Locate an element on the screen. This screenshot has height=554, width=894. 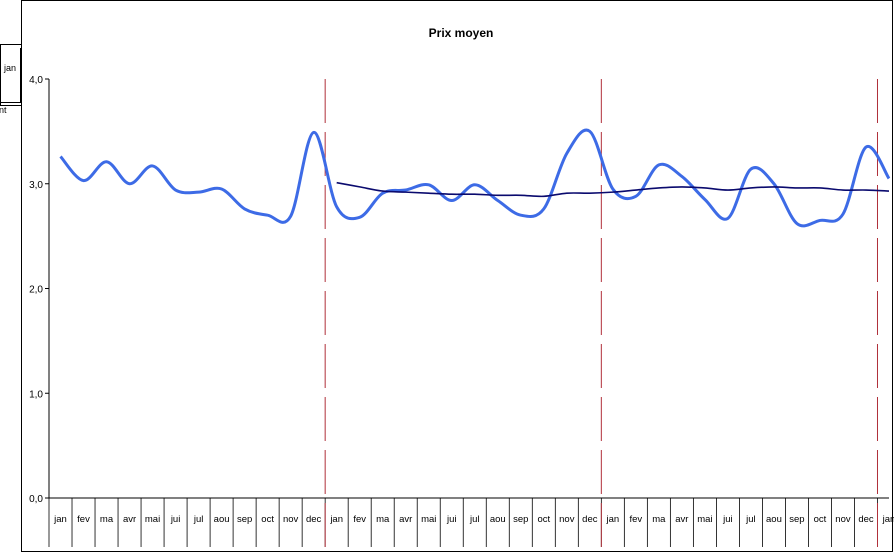
y-tick-label: 1,0 is located at coordinates (36, 394).